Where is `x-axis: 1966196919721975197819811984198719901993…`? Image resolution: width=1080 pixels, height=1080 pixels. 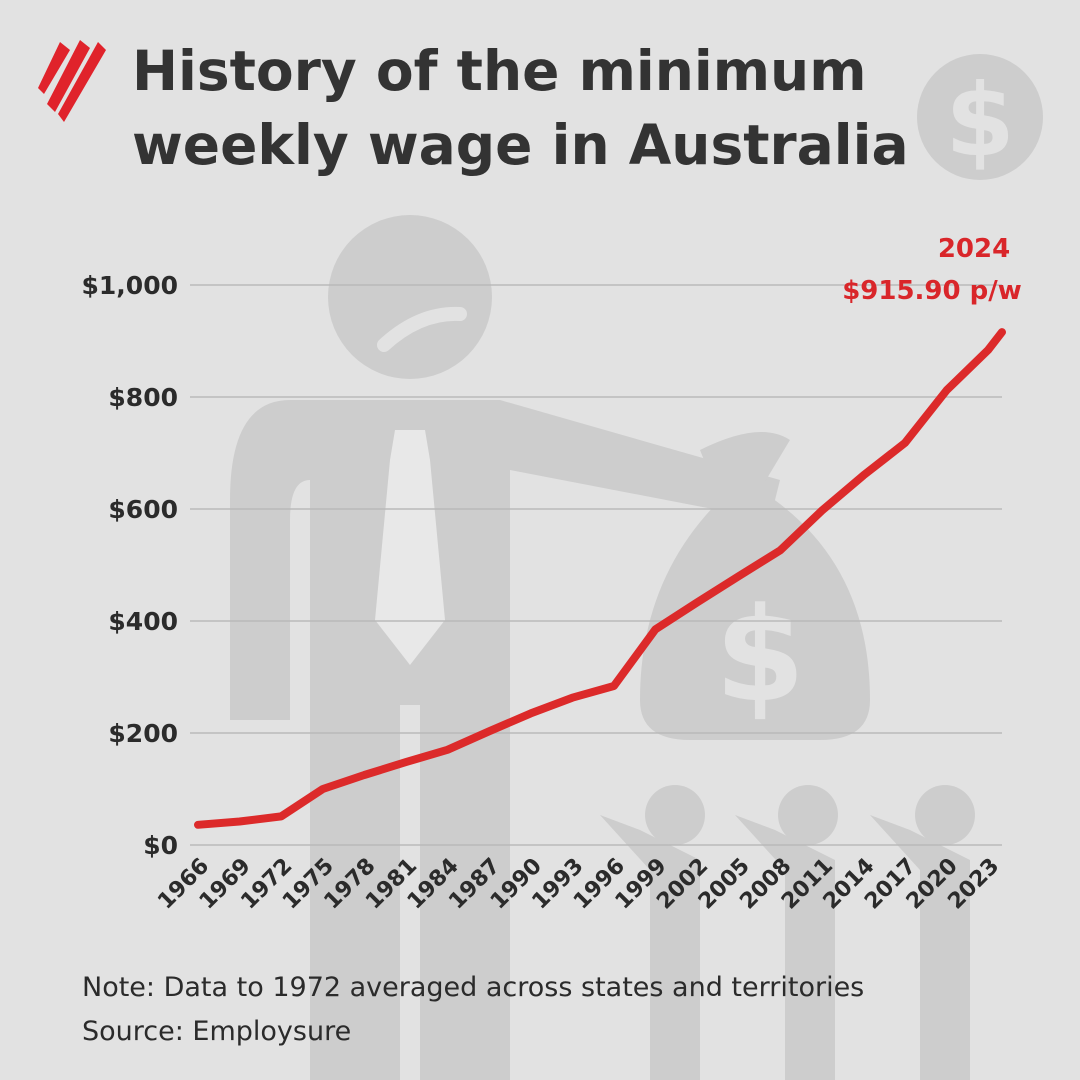
x-axis: 1966196919721975197819811984198719901993… is located at coordinates (578, 884).